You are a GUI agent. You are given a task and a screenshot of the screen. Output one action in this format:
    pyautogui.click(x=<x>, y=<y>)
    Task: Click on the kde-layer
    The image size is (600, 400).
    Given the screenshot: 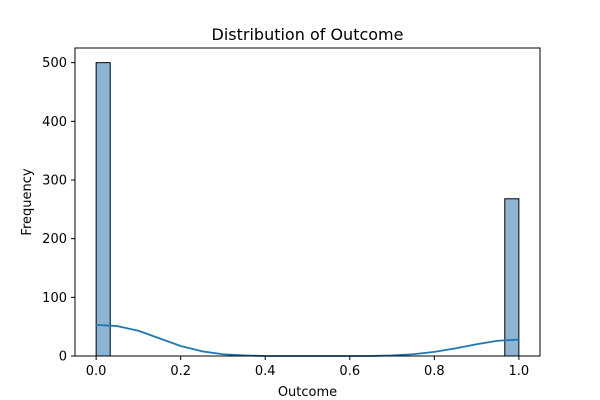 What is the action you would take?
    pyautogui.click(x=307, y=340)
    